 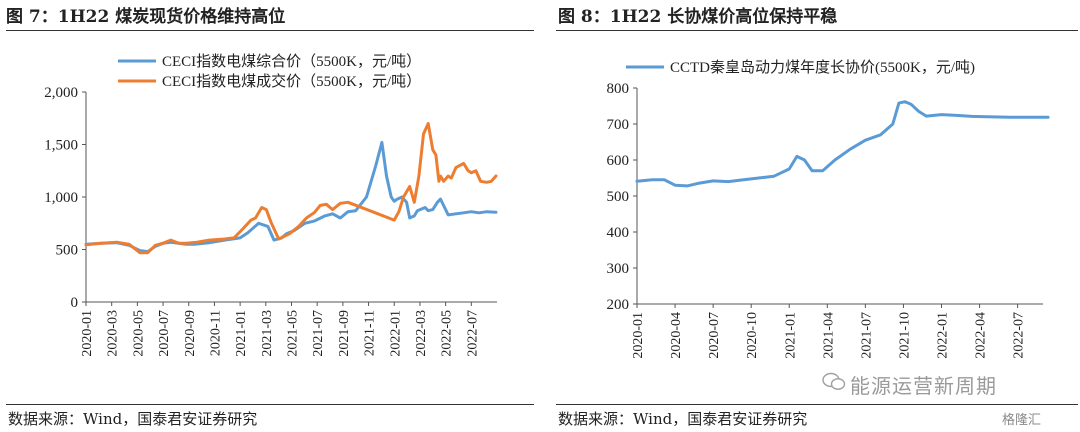 I want to click on x-tick-label: 2022-03, so click(x=421, y=333).